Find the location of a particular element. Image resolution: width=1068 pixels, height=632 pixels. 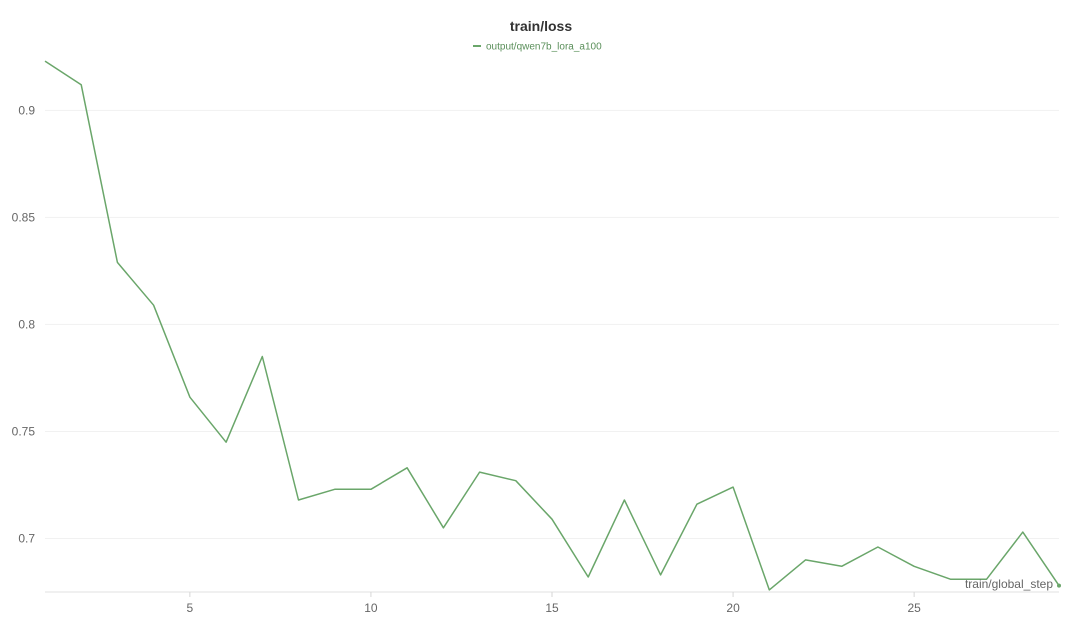

x-tick-label: 10 is located at coordinates (371, 608).